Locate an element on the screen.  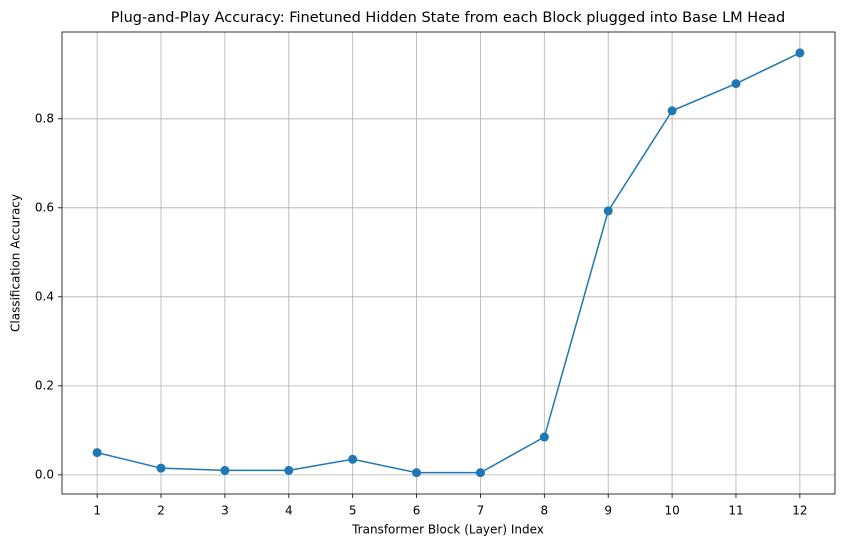
y-tick-label: 0.4 is located at coordinates (44, 296).